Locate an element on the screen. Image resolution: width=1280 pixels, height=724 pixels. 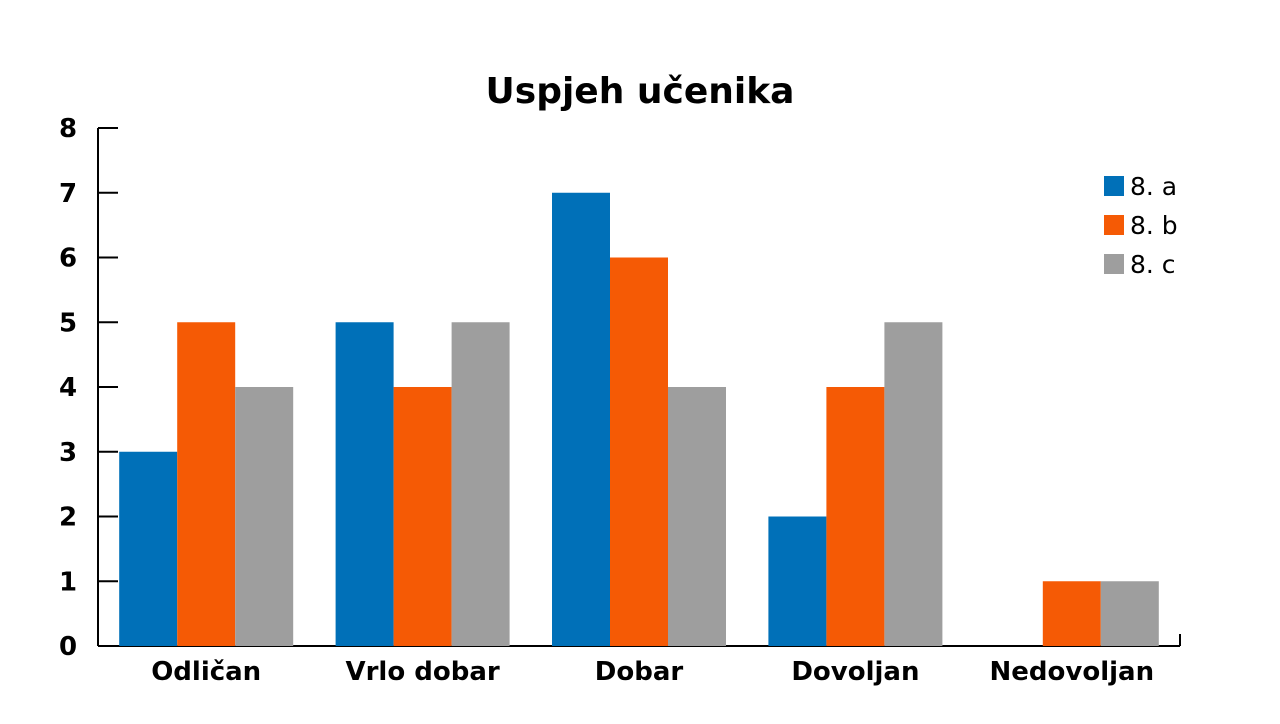
y-tick-label: 1 is located at coordinates (68, 582).